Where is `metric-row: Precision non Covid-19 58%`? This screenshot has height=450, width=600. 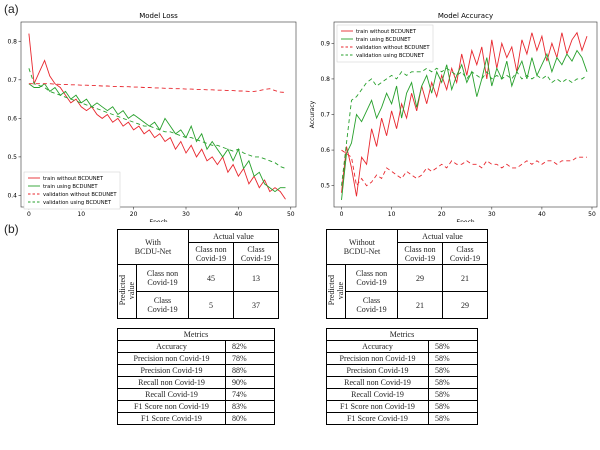 metric-row: Precision non Covid-19 58% is located at coordinates (402, 358).